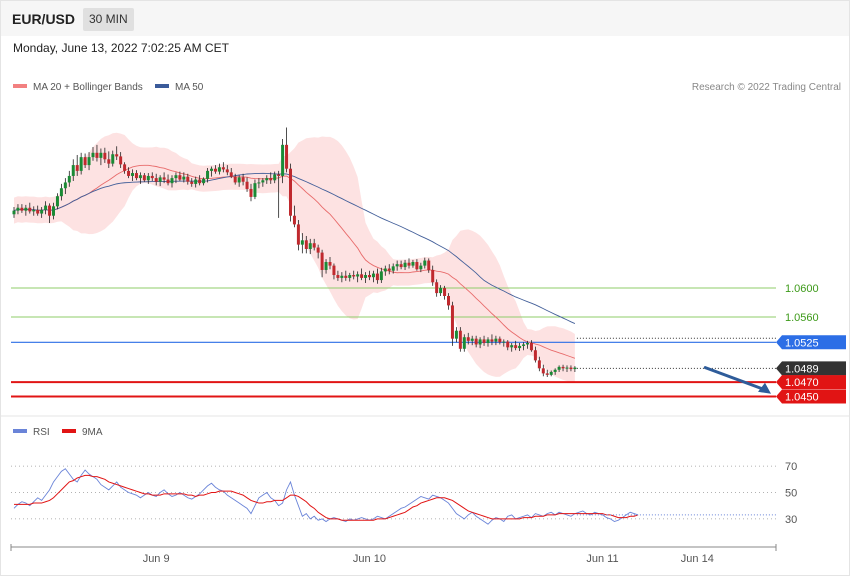 Image resolution: width=850 pixels, height=576 pixels. I want to click on legend-ma20-bb: MA 20 + Bollinger Bands, so click(88, 87).